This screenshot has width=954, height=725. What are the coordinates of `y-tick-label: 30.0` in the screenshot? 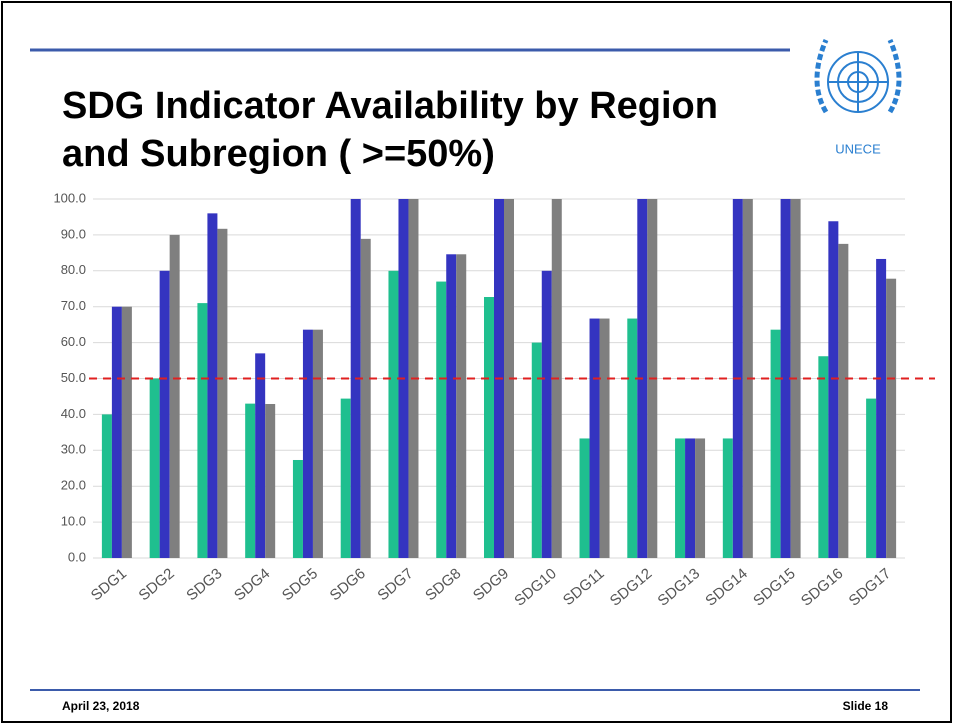 It's located at (73, 449).